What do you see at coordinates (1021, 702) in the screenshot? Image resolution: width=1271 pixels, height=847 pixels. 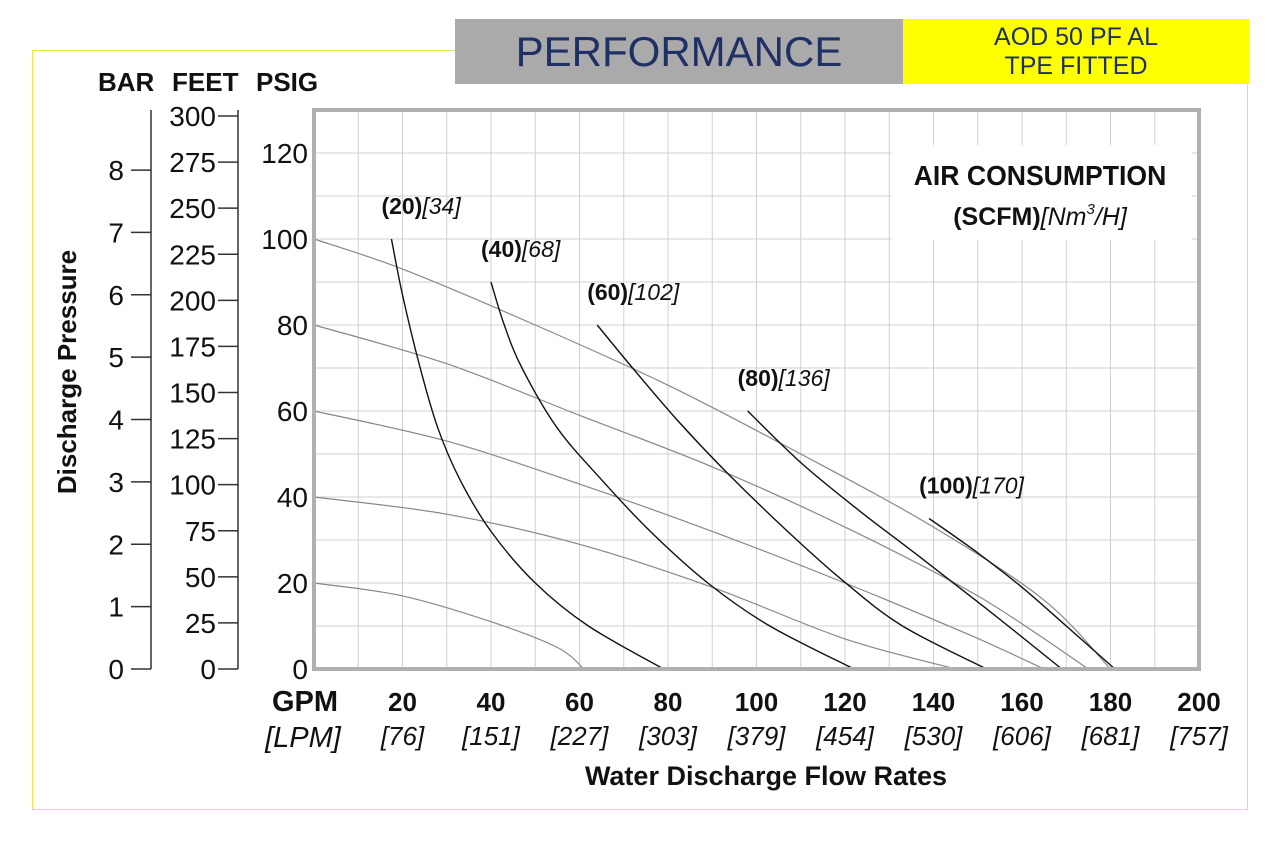 I see `x-tick-label-gpm: 160` at bounding box center [1021, 702].